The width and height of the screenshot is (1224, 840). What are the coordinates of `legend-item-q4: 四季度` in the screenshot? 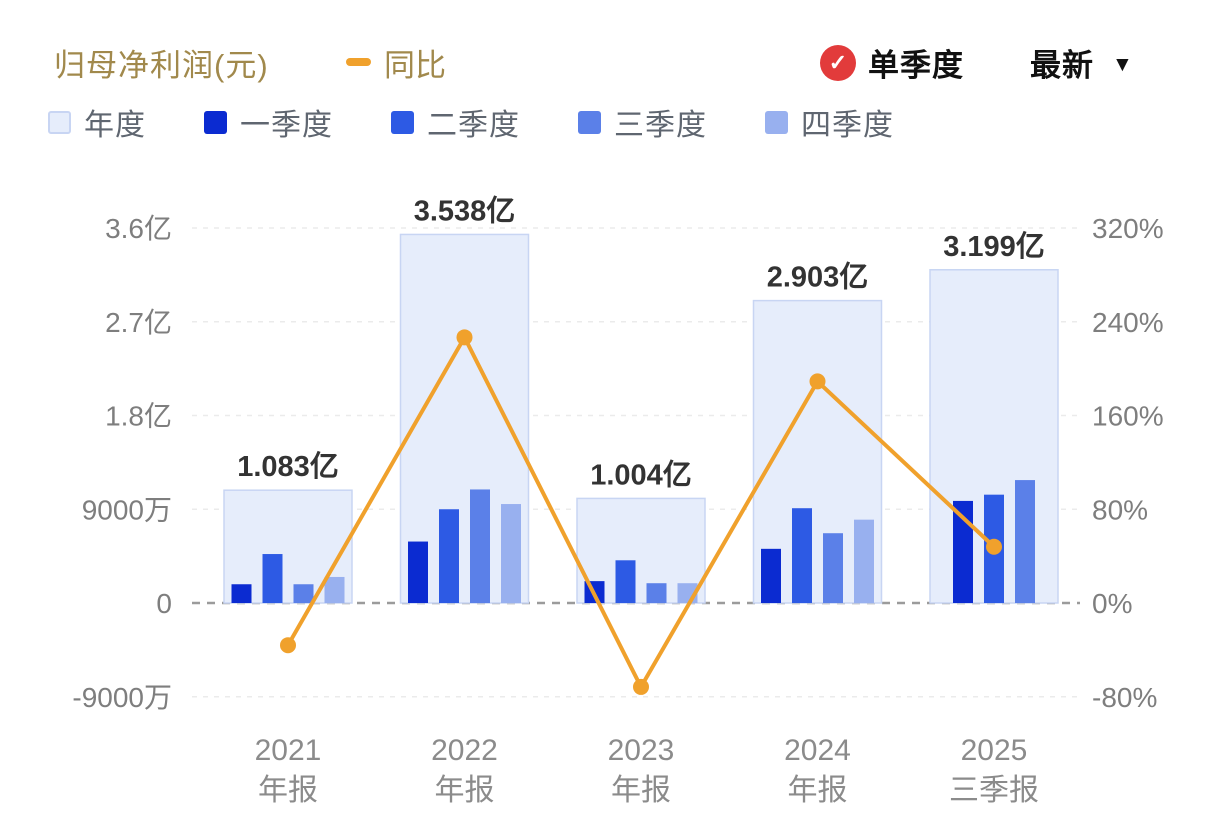 It's located at (829, 122).